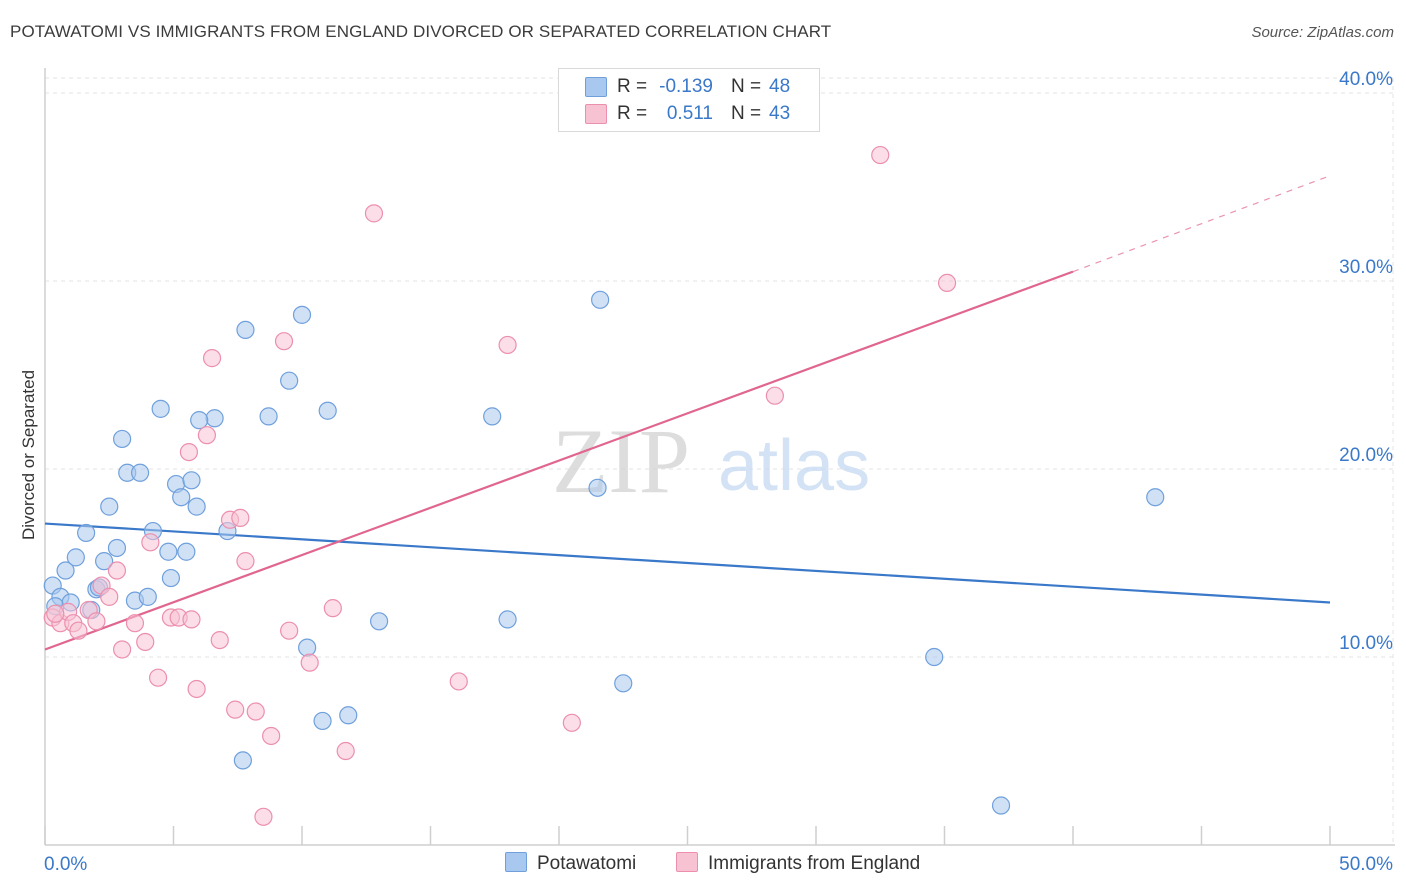  What do you see at coordinates (780, 113) in the screenshot?
I see `legend-n-value-england: 43` at bounding box center [780, 113].